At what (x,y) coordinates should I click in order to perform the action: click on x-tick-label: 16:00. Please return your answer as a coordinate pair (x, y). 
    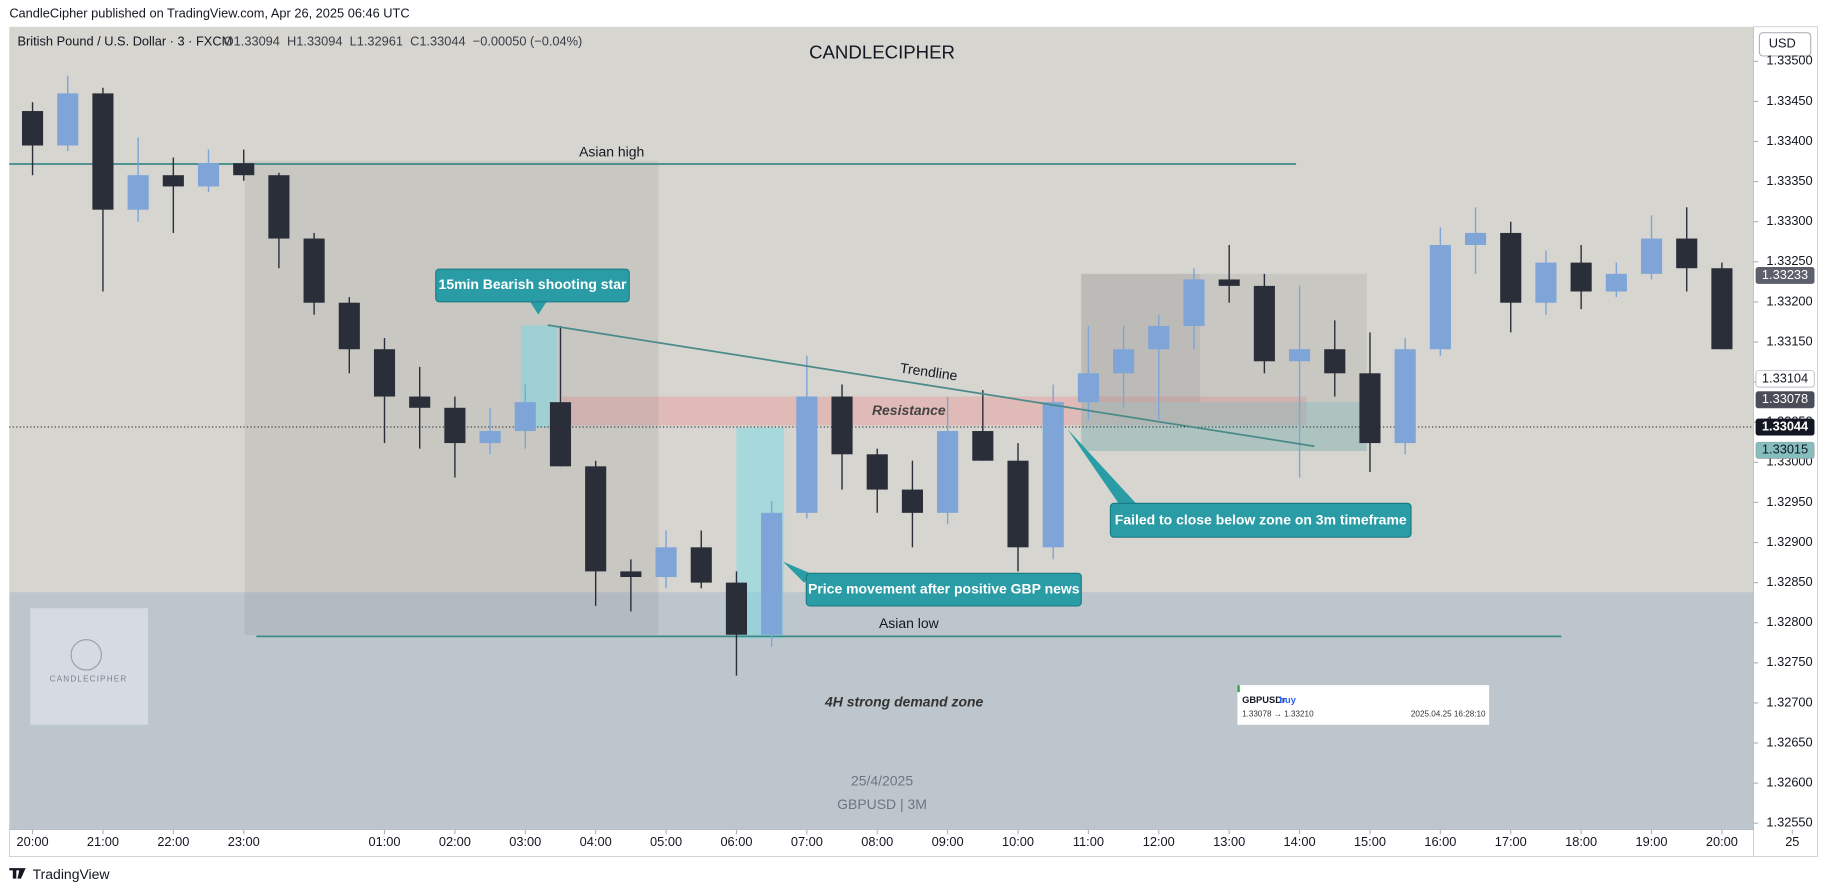
    Looking at the image, I should click on (1440, 841).